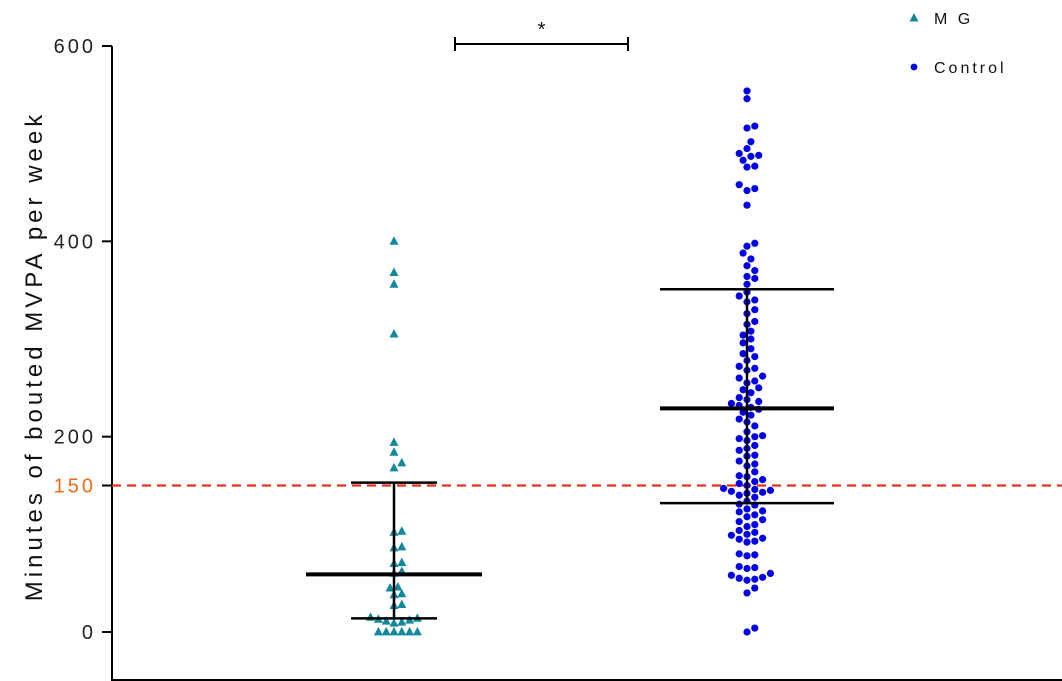 The height and width of the screenshot is (681, 1062). What do you see at coordinates (914, 67) in the screenshot?
I see `legend-control-marker` at bounding box center [914, 67].